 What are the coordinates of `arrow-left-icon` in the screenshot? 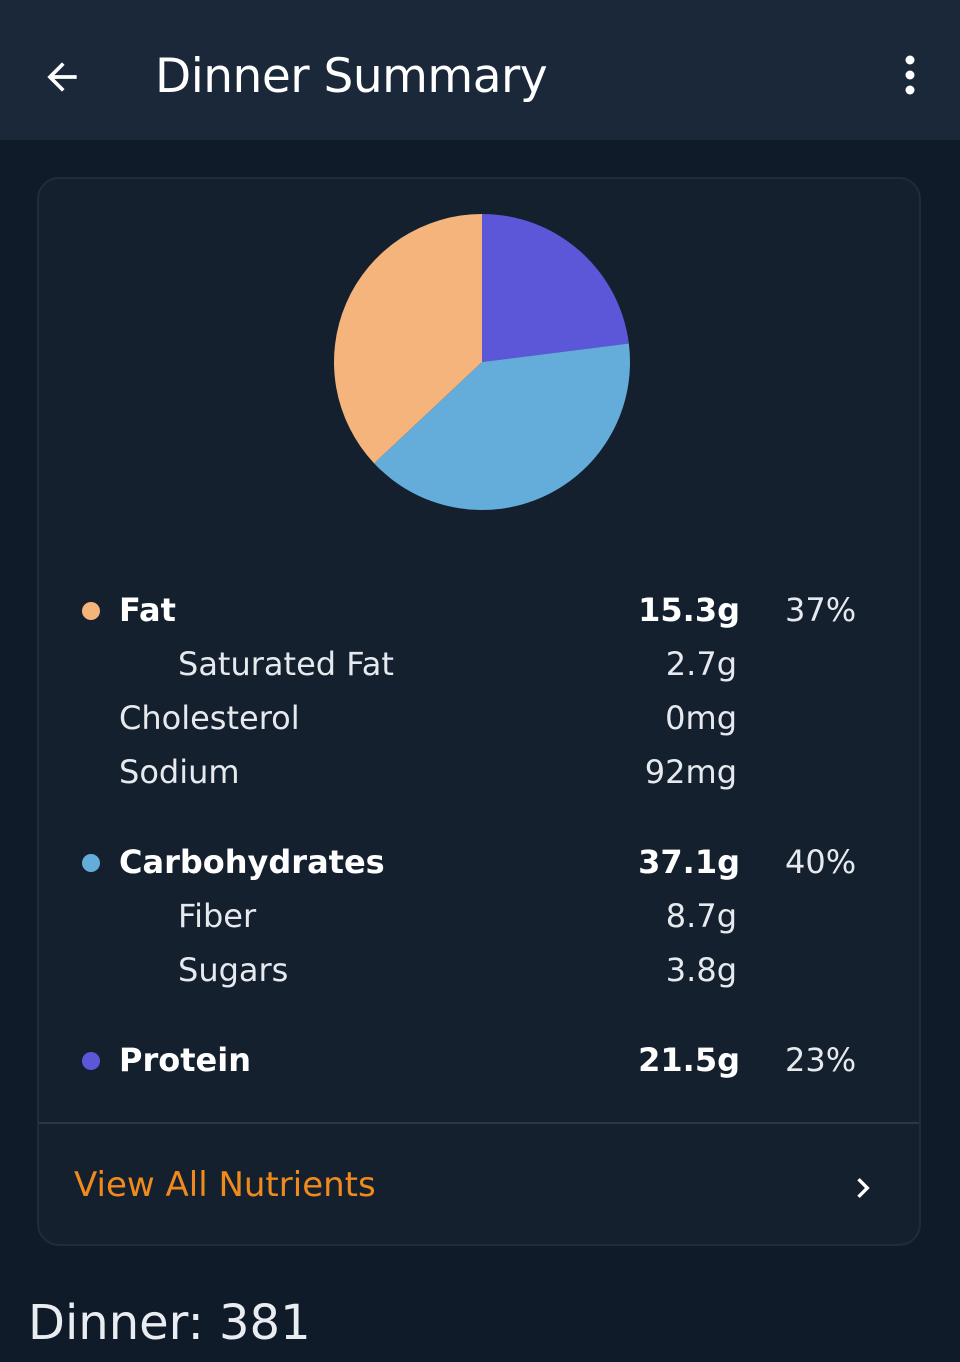 It's located at (62, 77).